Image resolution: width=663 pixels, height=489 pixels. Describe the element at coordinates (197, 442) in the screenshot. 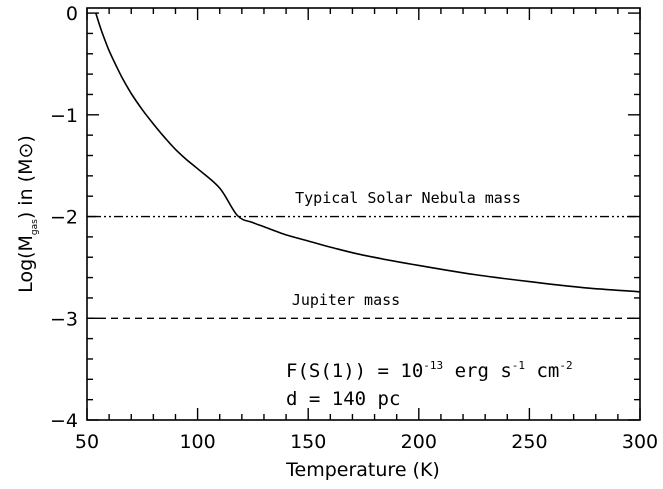

I see `x-tick-label: 100` at that location.